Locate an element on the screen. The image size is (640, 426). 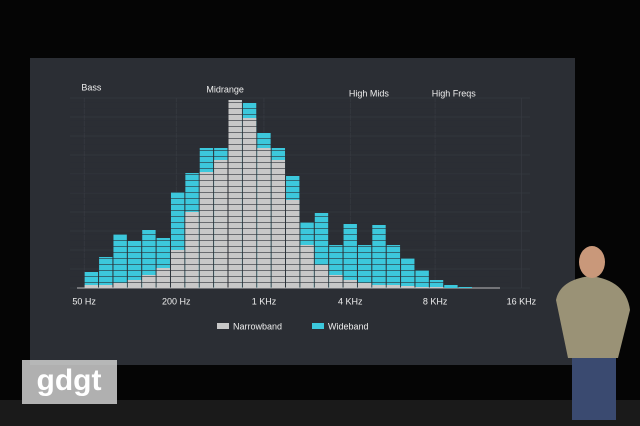
x-tick-label: 1 KHz is located at coordinates (264, 301).